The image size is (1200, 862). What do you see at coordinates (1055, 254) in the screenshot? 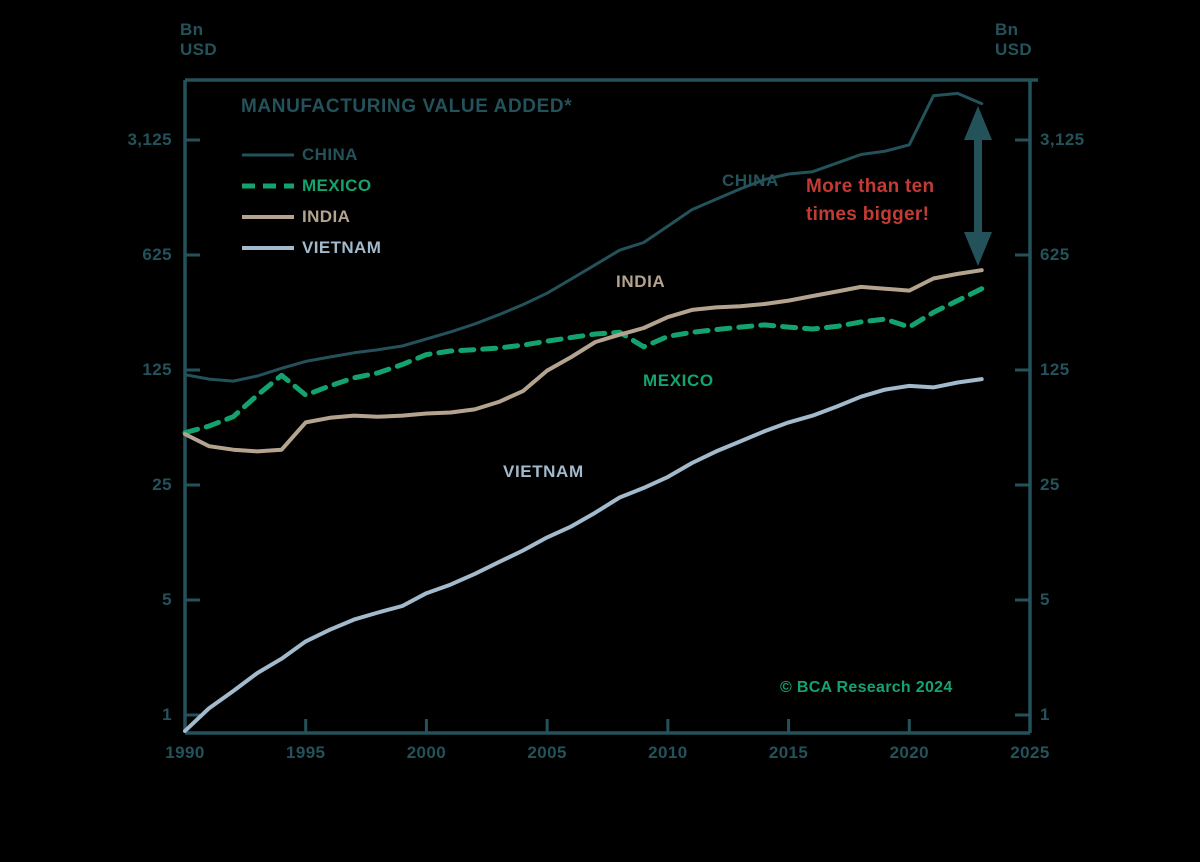
I see `y-tick-label-right: 625` at bounding box center [1055, 254].